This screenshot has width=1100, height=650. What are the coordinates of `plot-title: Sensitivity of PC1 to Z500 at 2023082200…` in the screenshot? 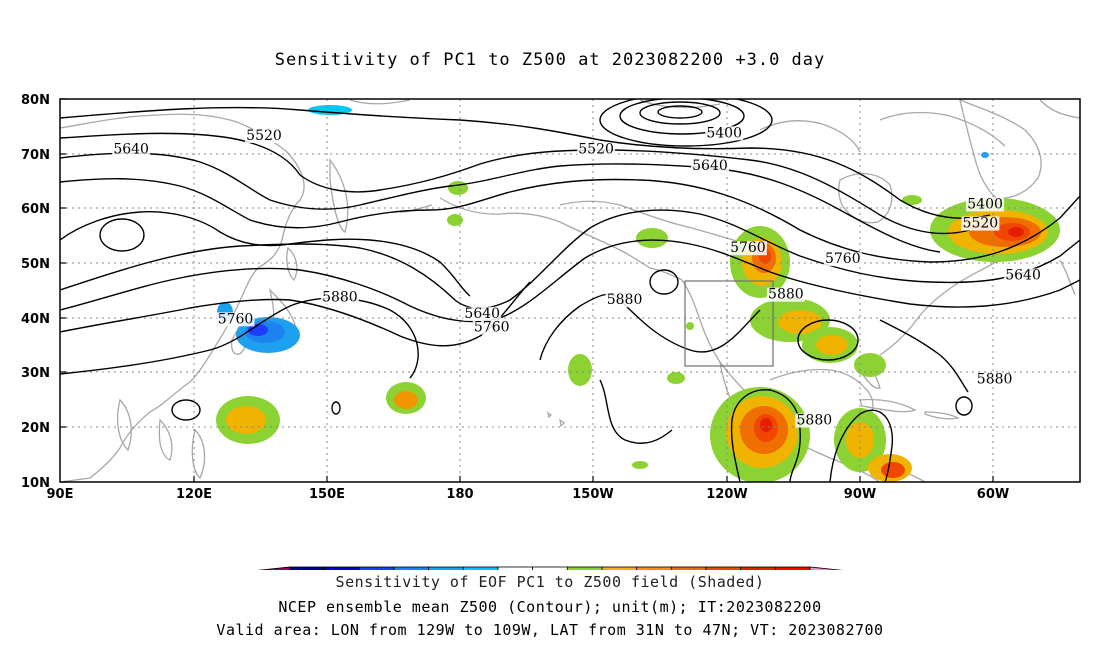 It's located at (550, 60).